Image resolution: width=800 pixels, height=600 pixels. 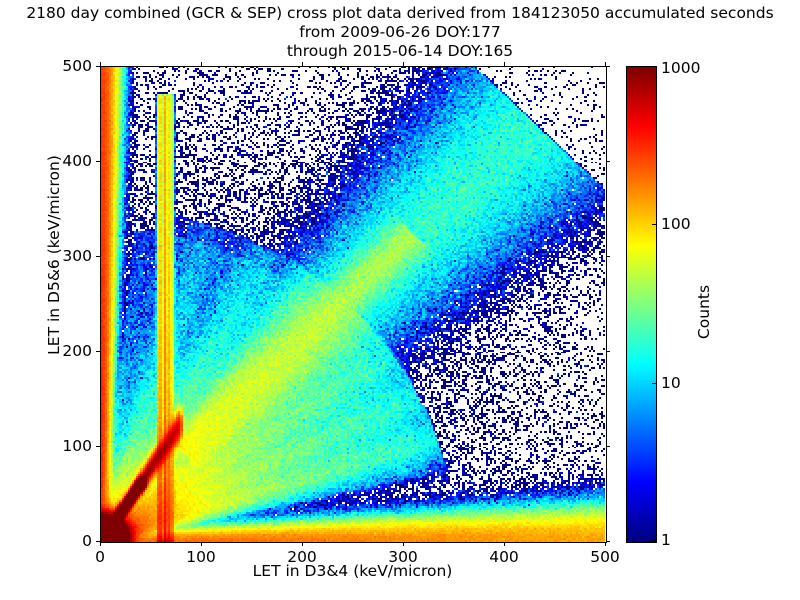 I want to click on x-axis-tick-label: 500, so click(x=605, y=557).